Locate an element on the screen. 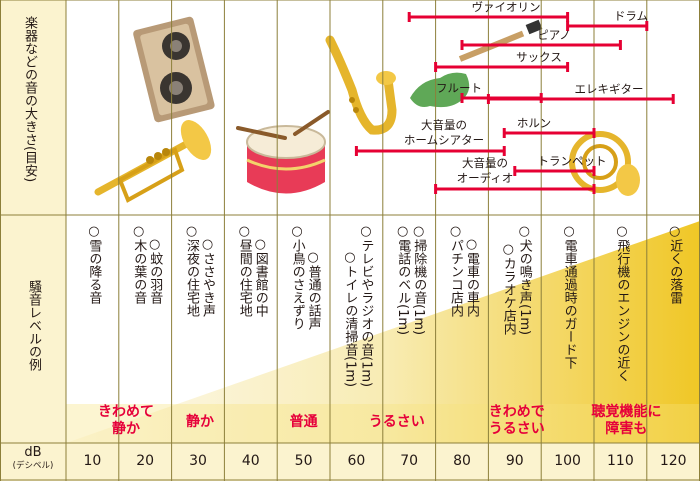 The width and height of the screenshot is (700, 481). instrument-label-line: オーディオ is located at coordinates (485, 178).